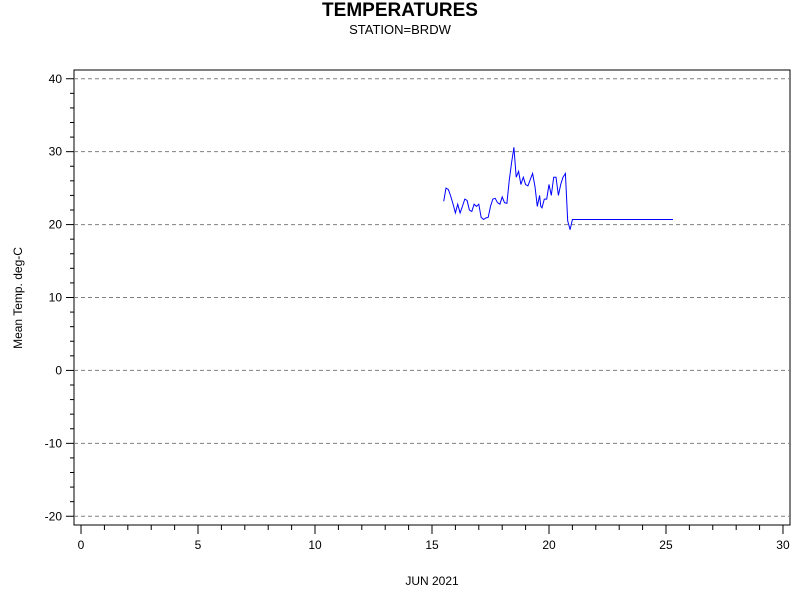 The height and width of the screenshot is (600, 800). Describe the element at coordinates (198, 545) in the screenshot. I see `x-tick-label: 5` at that location.